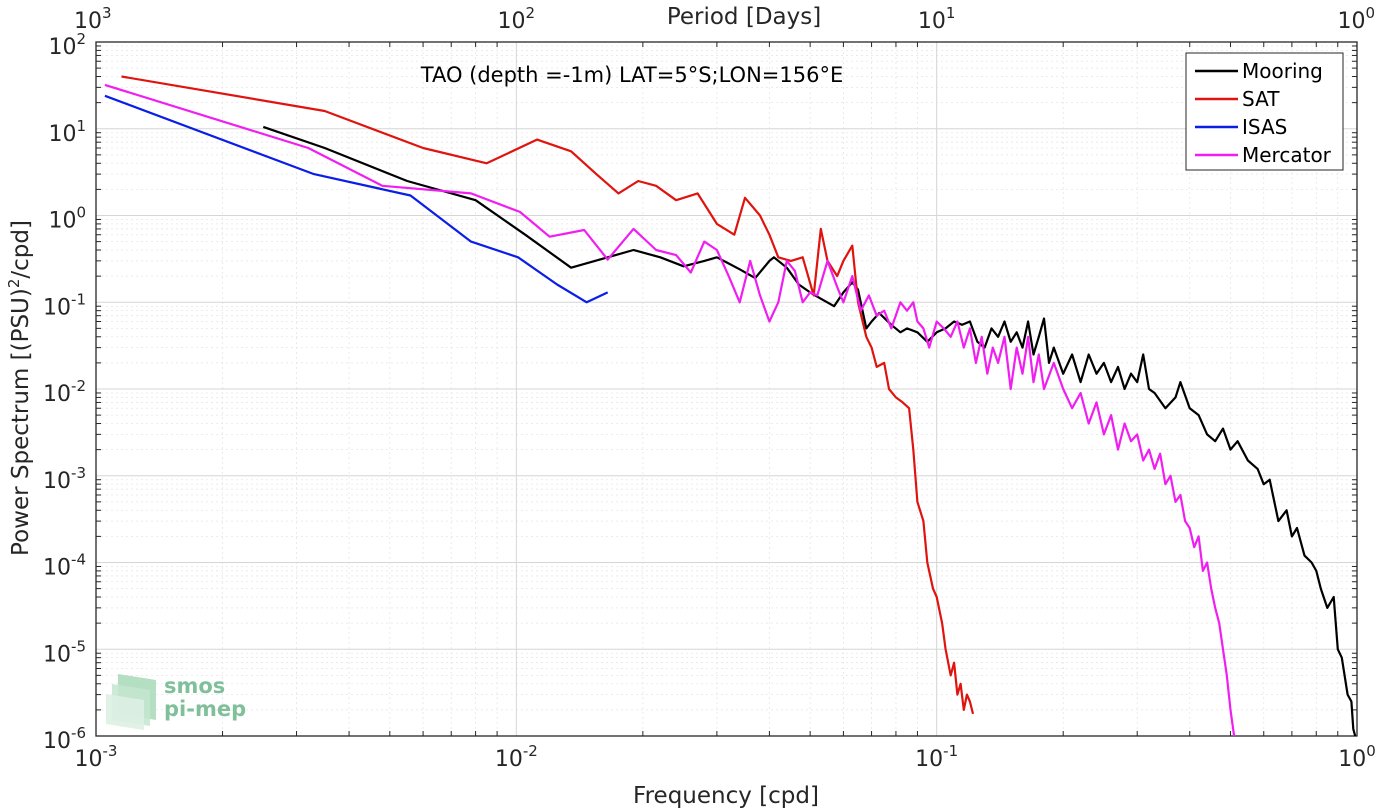  Describe the element at coordinates (67, 132) in the screenshot. I see `y-tick-label: 10¹` at that location.